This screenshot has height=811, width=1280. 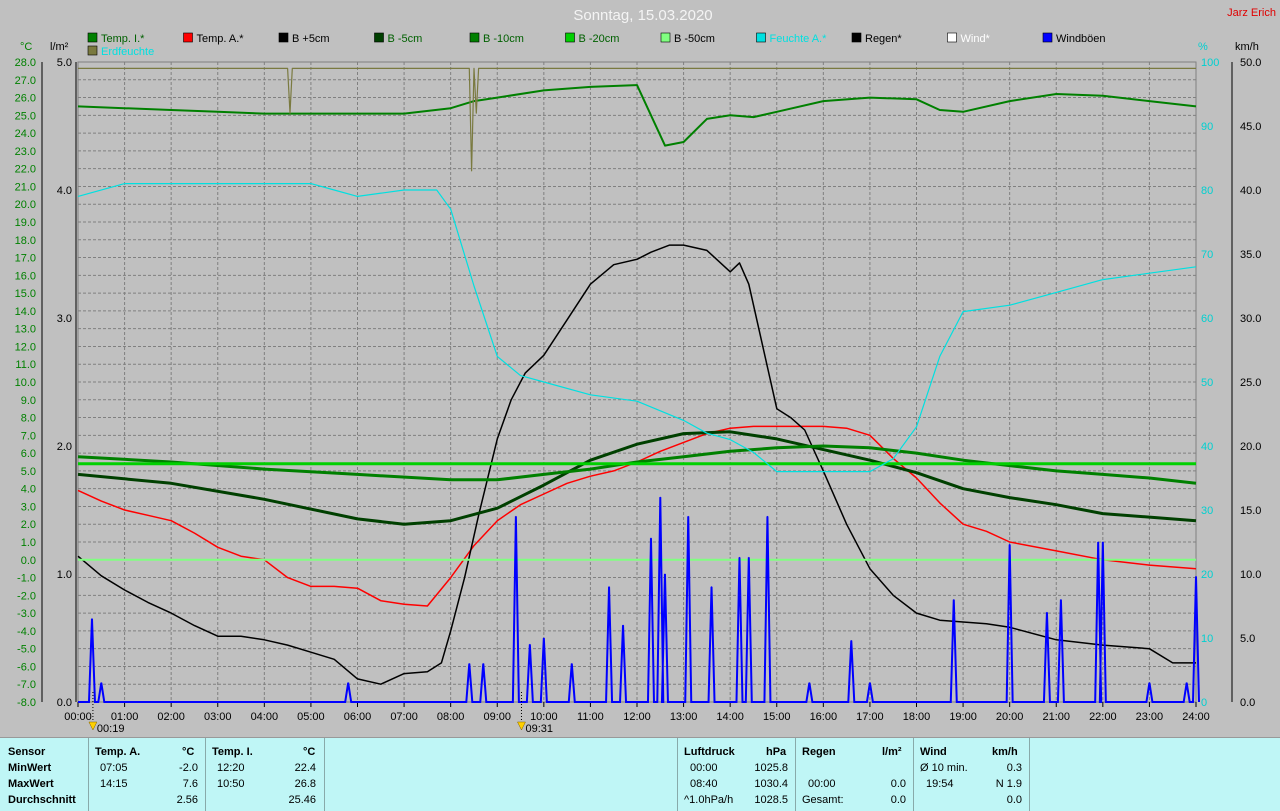 What do you see at coordinates (1250, 127) in the screenshot?
I see `wind-tick-label: 45.0` at bounding box center [1250, 127].